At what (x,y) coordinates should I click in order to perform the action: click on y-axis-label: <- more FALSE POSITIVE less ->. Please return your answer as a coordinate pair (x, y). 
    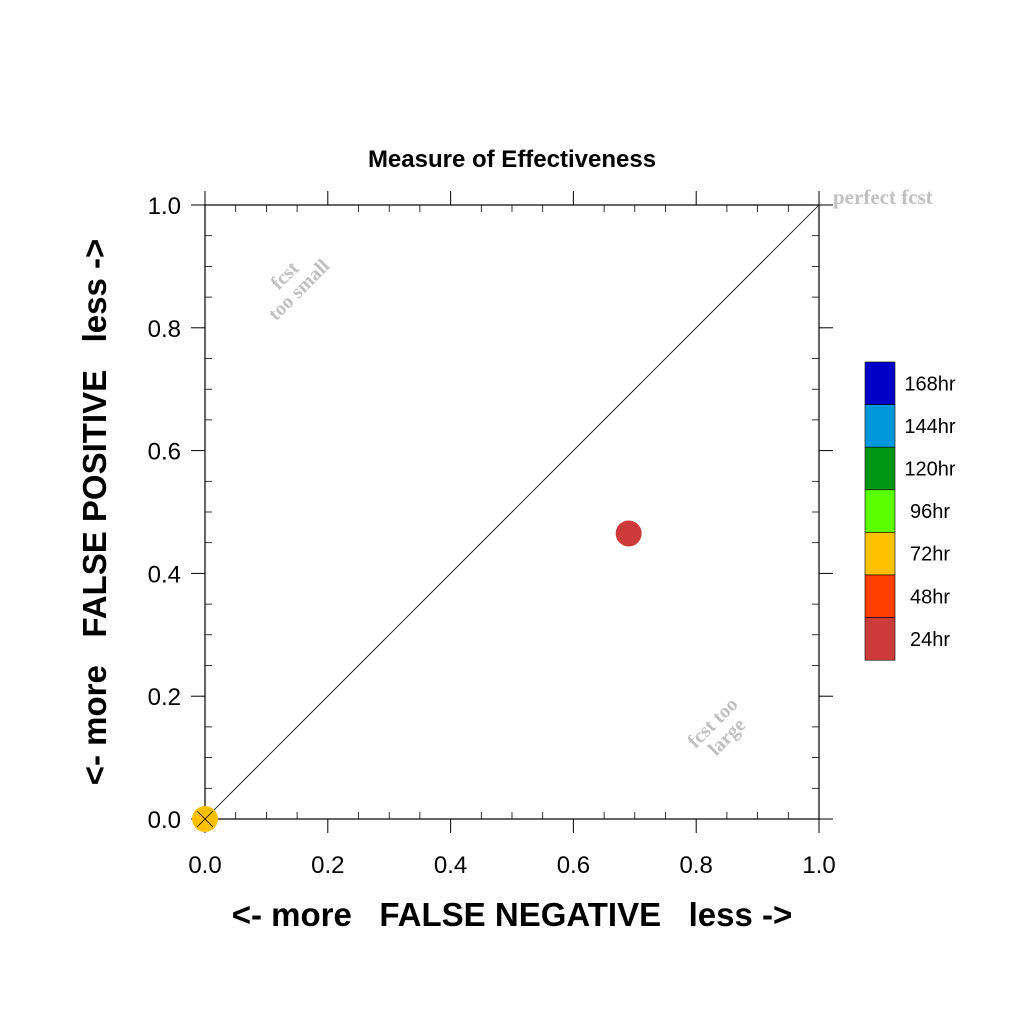
    Looking at the image, I should click on (94, 512).